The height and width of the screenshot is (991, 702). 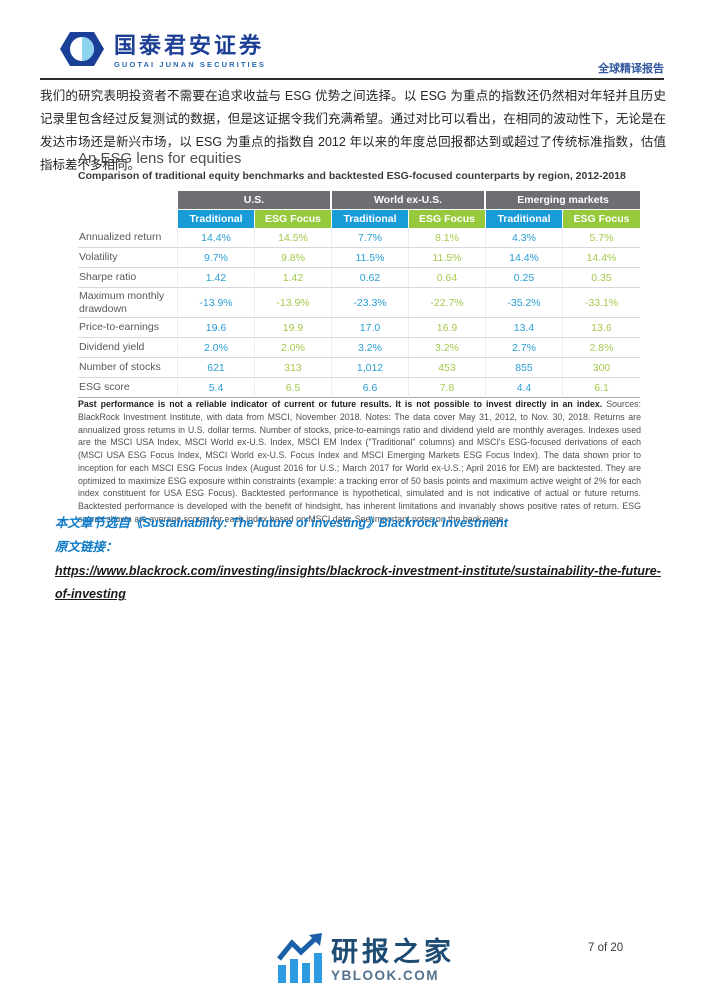 I want to click on table-cell: -23.3%, so click(x=370, y=303).